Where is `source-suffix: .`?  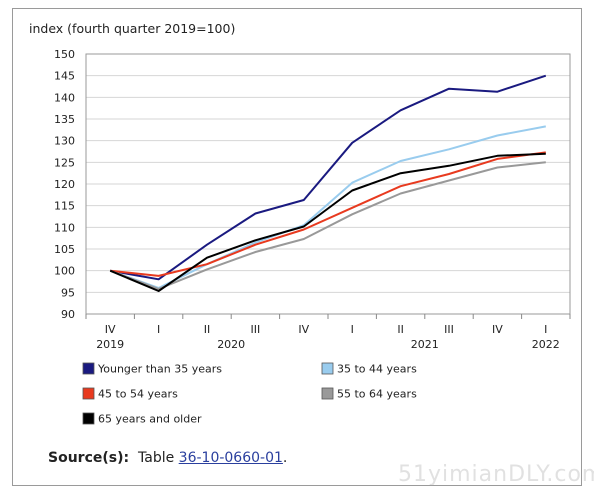
source-suffix: . is located at coordinates (285, 458).